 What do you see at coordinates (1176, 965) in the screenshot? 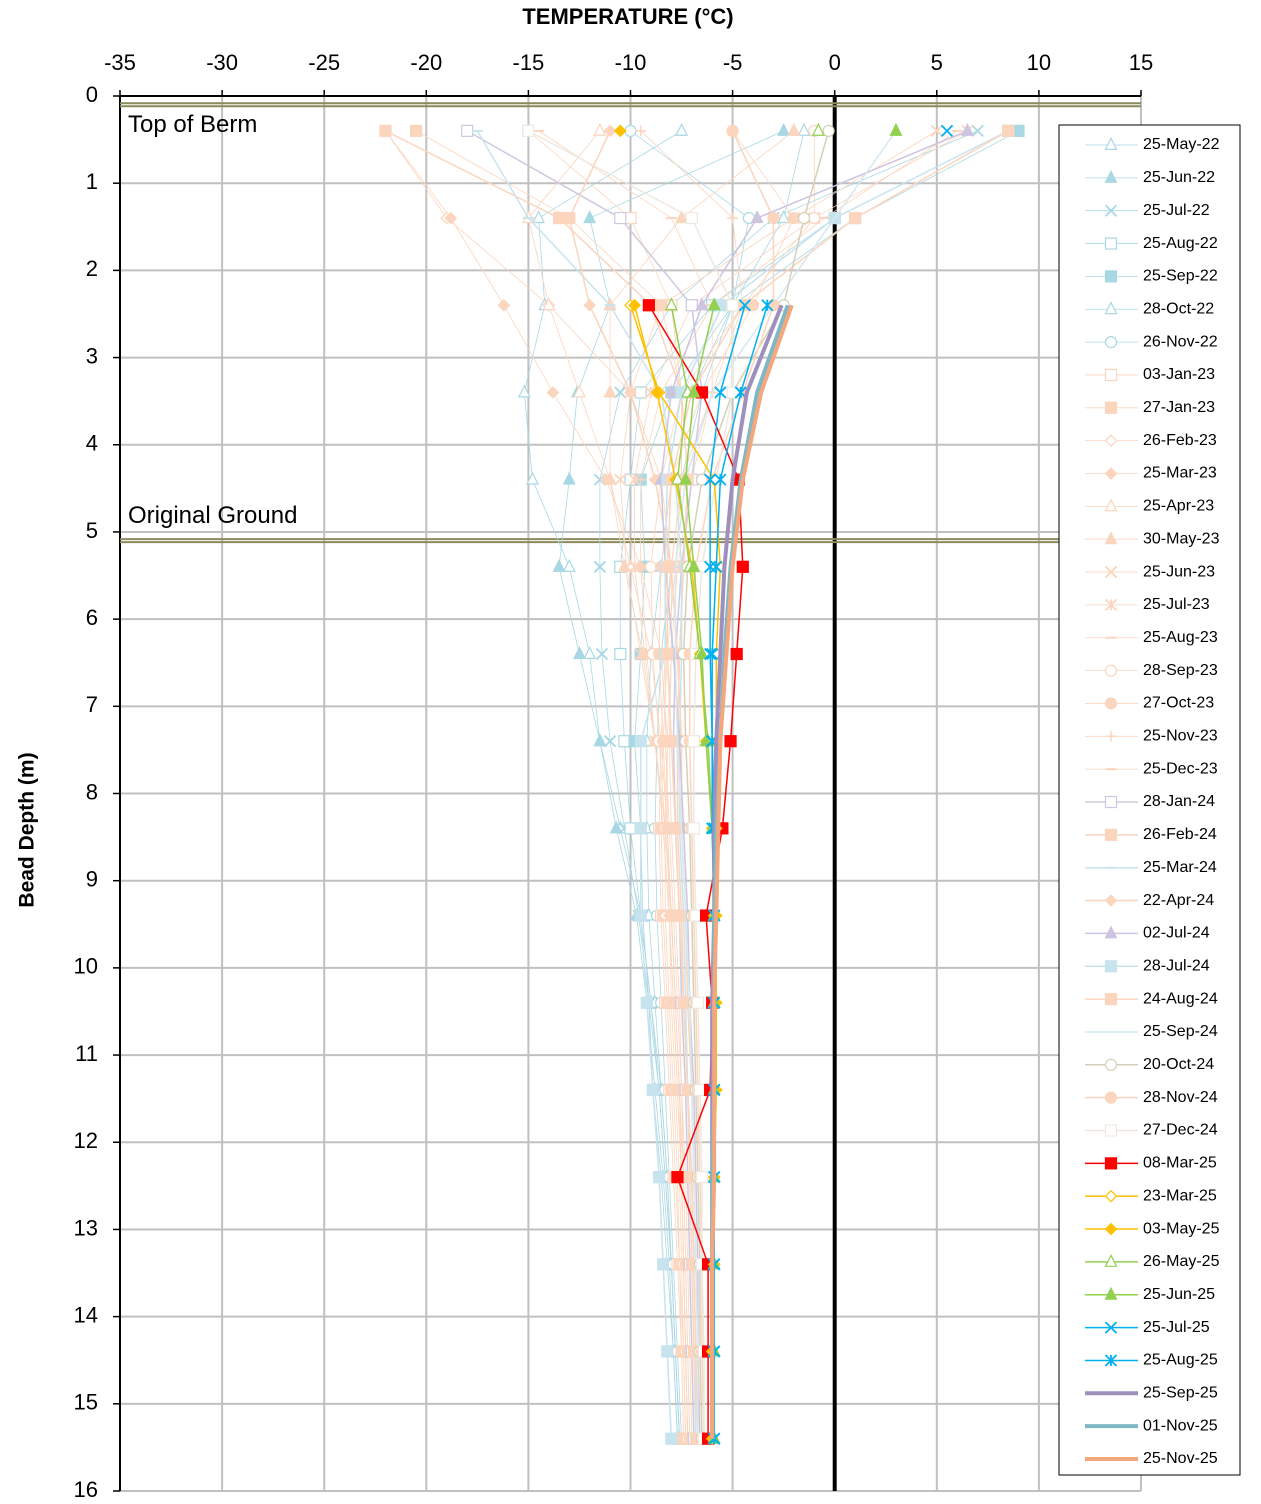
I see `legend-label: 28-Jul-24` at bounding box center [1176, 965].